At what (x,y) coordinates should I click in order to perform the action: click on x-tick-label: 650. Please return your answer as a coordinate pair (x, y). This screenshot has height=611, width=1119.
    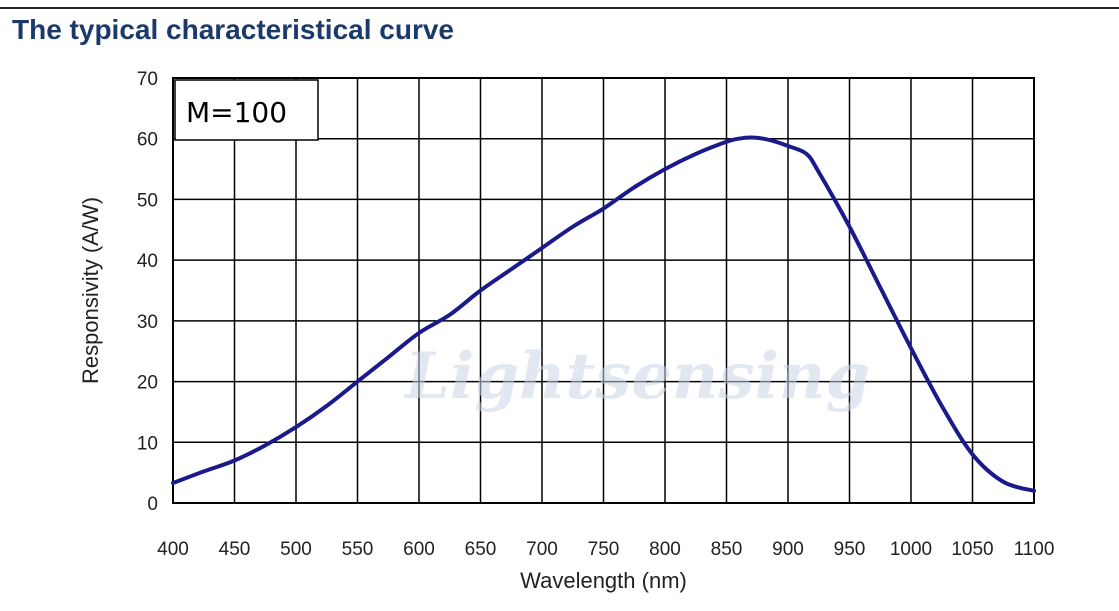
    Looking at the image, I should click on (481, 549).